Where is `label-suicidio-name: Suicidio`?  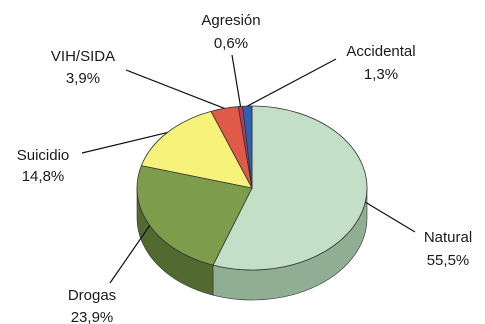
label-suicidio-name: Suicidio is located at coordinates (43, 155).